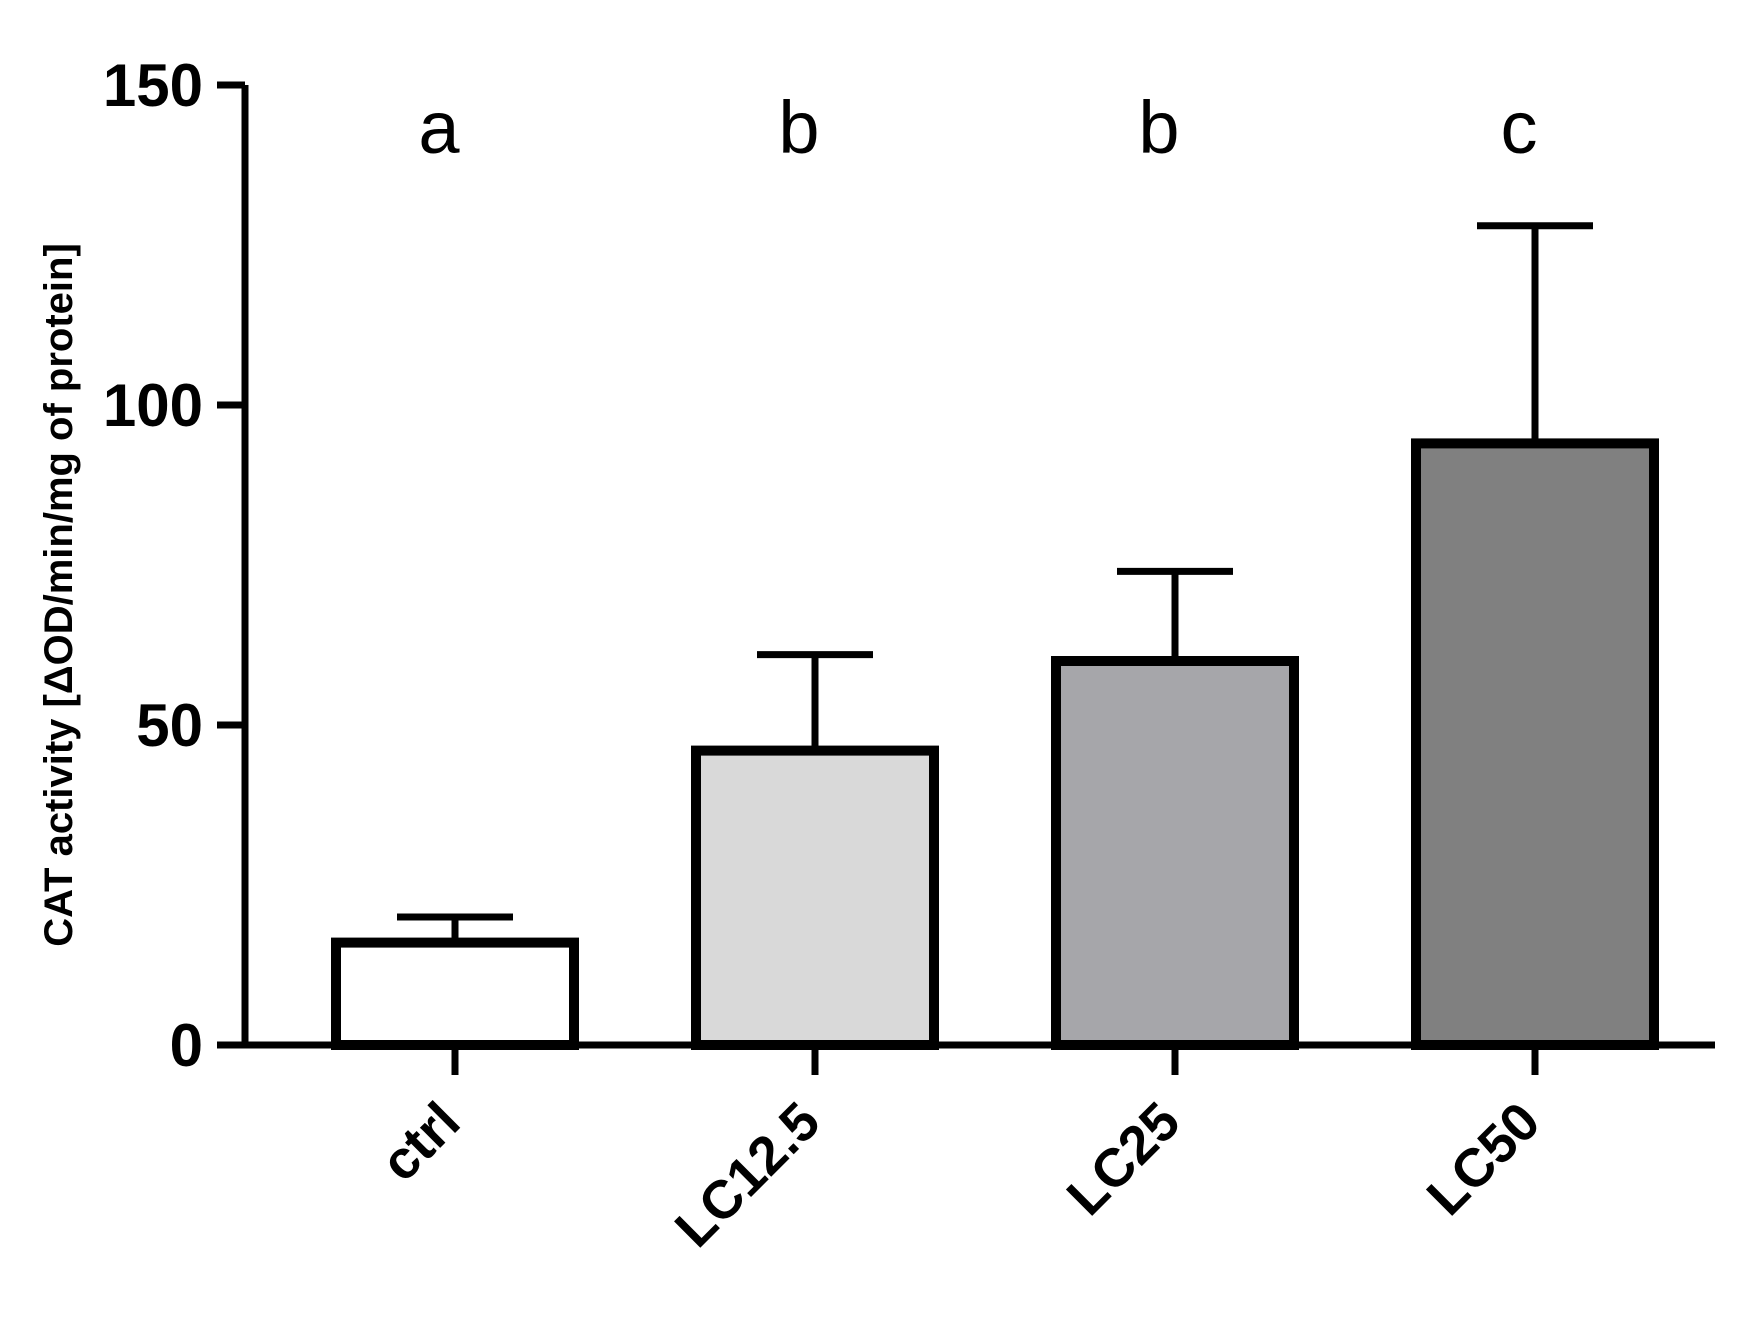 The image size is (1747, 1317). I want to click on bar-lc25, so click(1175, 853).